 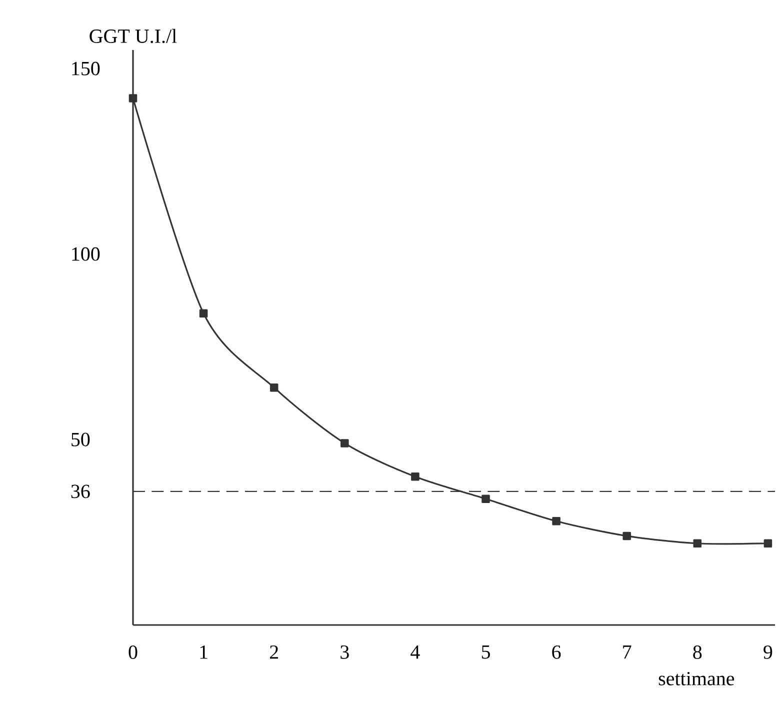 What do you see at coordinates (415, 652) in the screenshot?
I see `x-tick-label: 4` at bounding box center [415, 652].